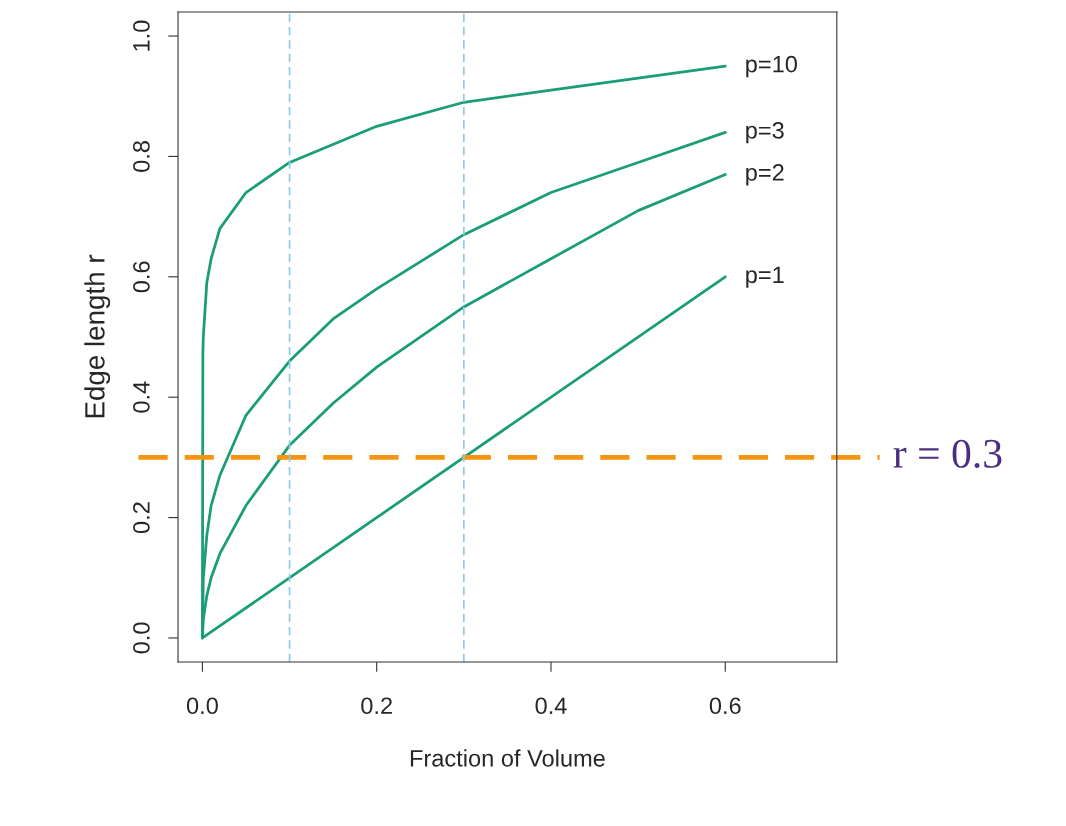 This screenshot has width=1066, height=826. What do you see at coordinates (141, 638) in the screenshot?
I see `y-tick-label: 0.0` at bounding box center [141, 638].